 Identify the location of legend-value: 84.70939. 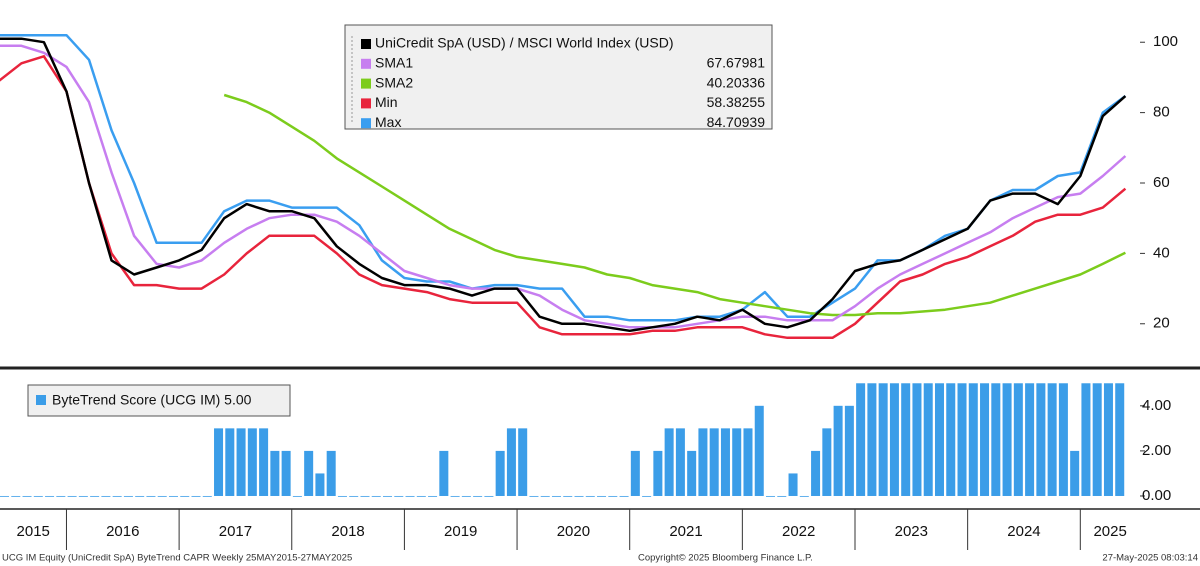
(736, 122).